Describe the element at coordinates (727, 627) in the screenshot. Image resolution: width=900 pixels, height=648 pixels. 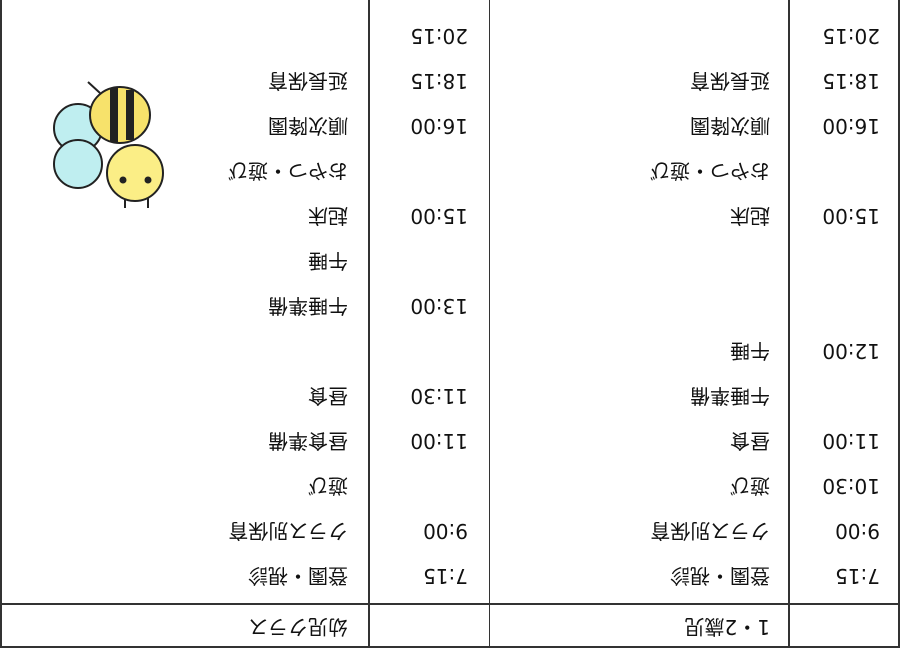
I see `header-cell: 1・2歳児` at that location.